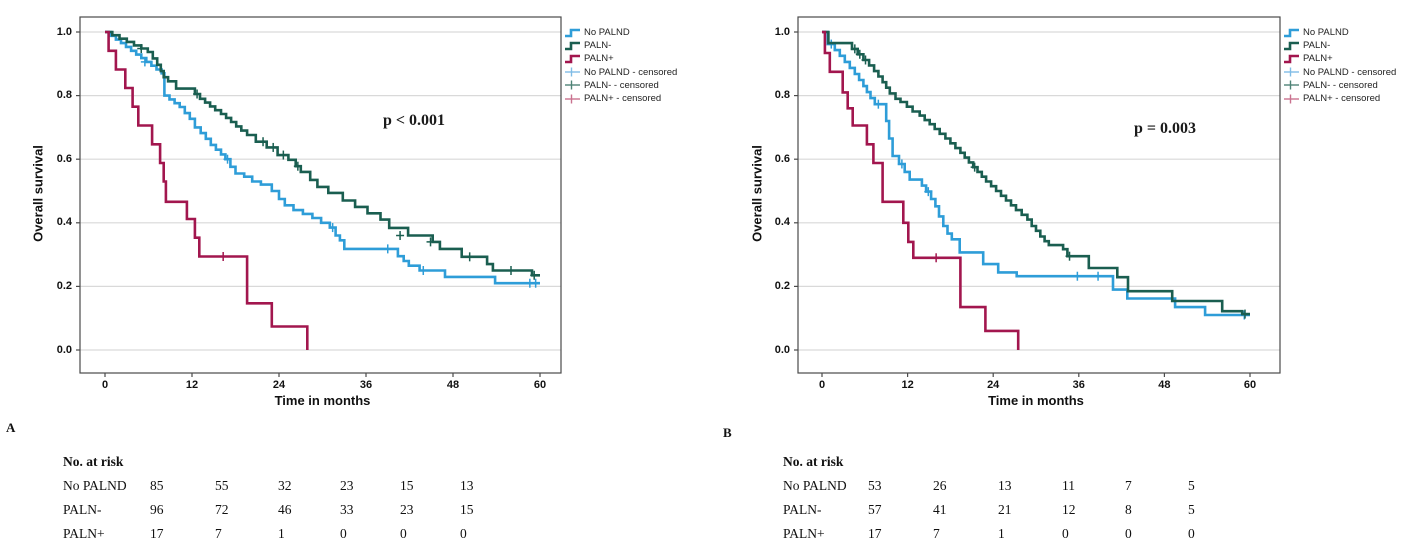  Describe the element at coordinates (1128, 509) in the screenshot. I see `risk-value: 8` at that location.